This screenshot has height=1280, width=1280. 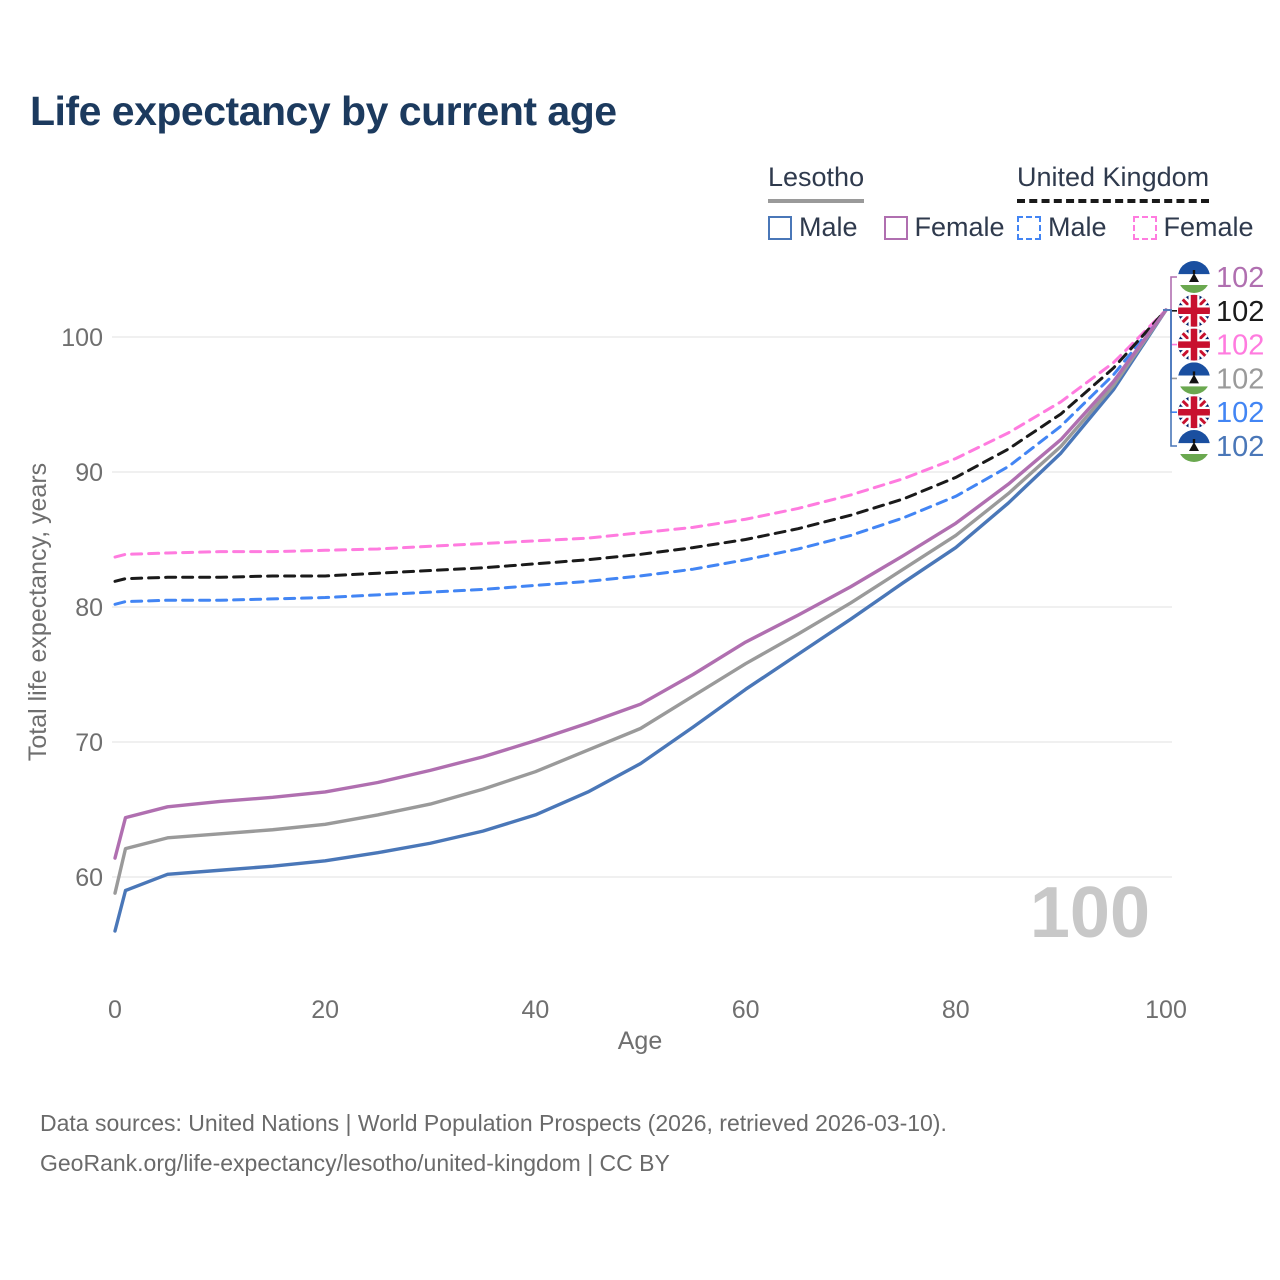 I want to click on end-value-label-uk_total: 102, so click(x=1240, y=312).